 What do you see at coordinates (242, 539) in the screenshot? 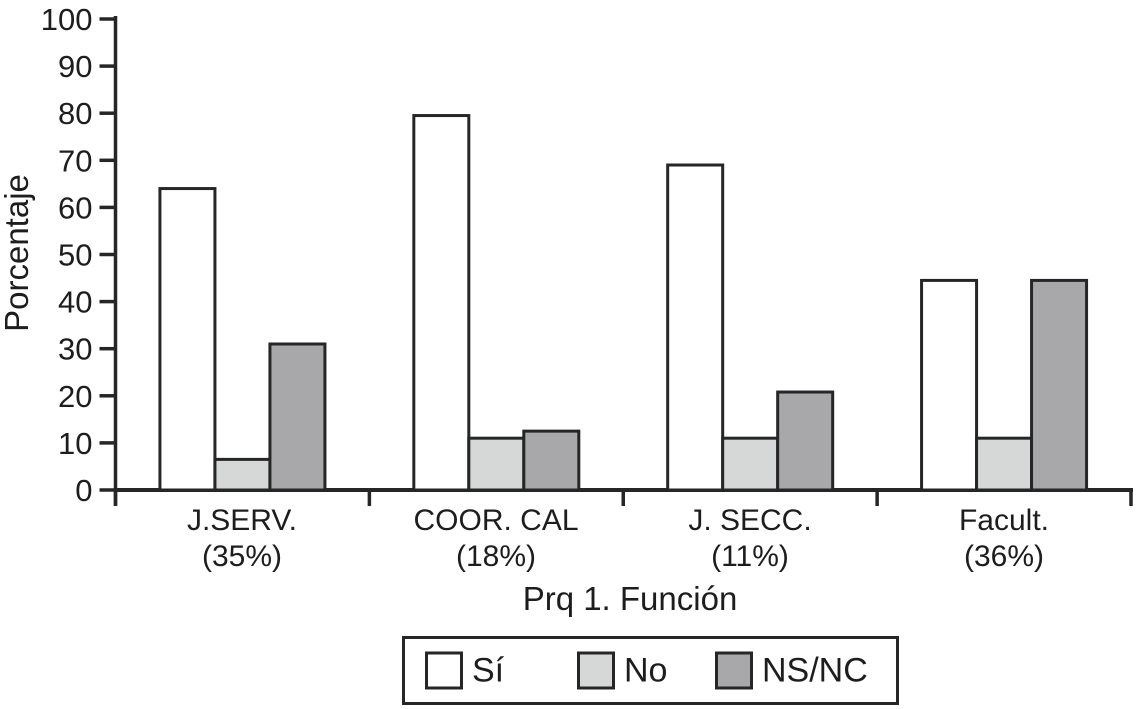
I see `category-label-jserv: J.SERV. (35%)` at bounding box center [242, 539].